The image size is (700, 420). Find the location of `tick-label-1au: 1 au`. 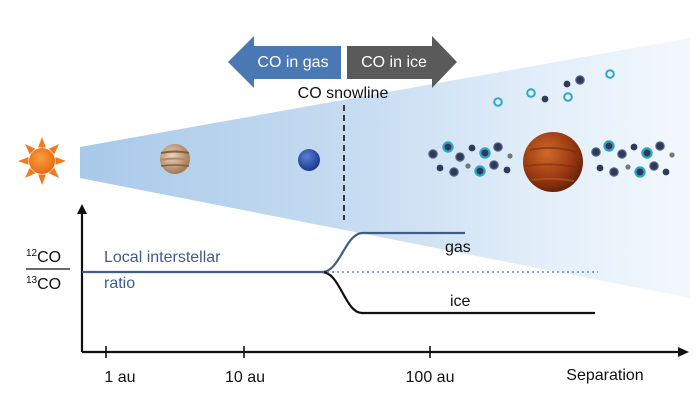

tick-label-1au: 1 au is located at coordinates (119, 377).